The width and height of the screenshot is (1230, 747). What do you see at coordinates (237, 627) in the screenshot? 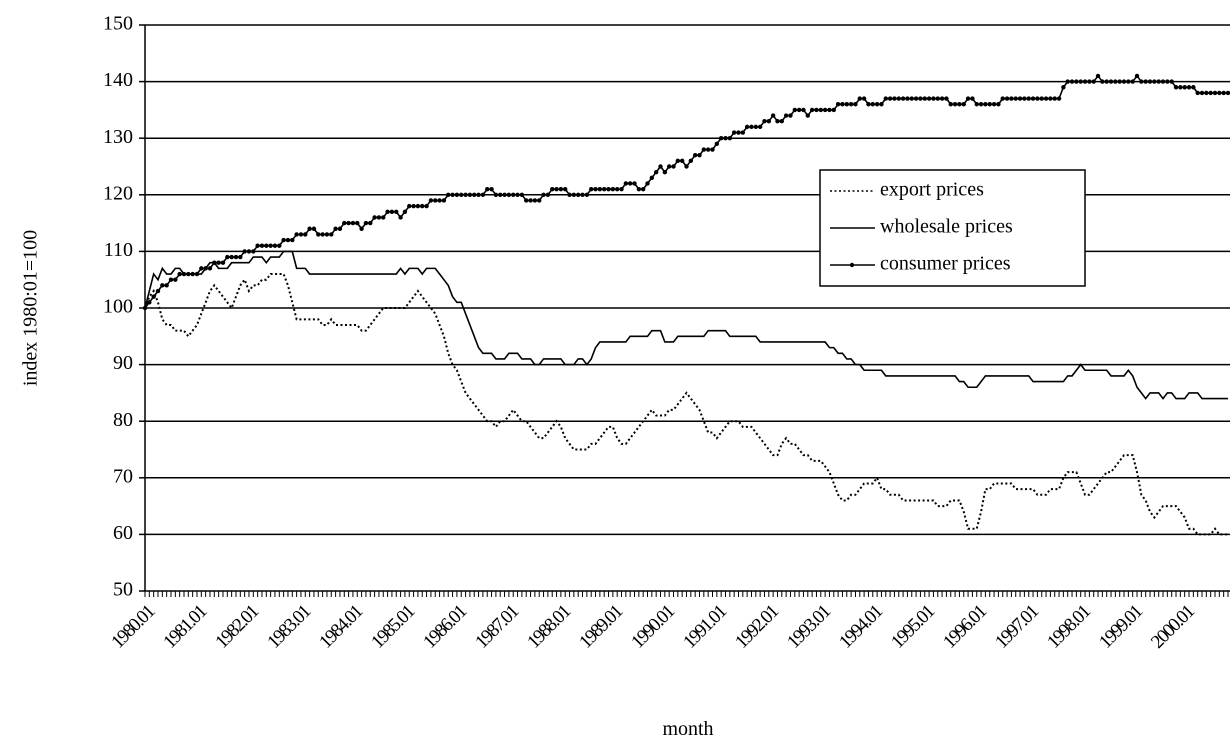
I see `x-tick-label: 1982.01` at bounding box center [237, 627].